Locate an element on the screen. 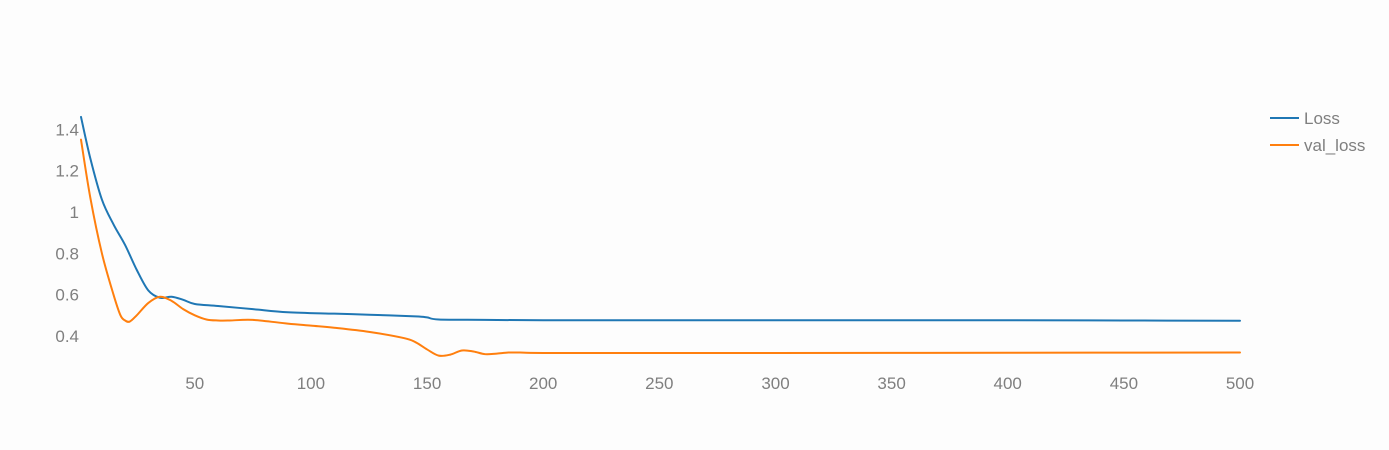  y-tick-label: 0.6 is located at coordinates (67, 295).